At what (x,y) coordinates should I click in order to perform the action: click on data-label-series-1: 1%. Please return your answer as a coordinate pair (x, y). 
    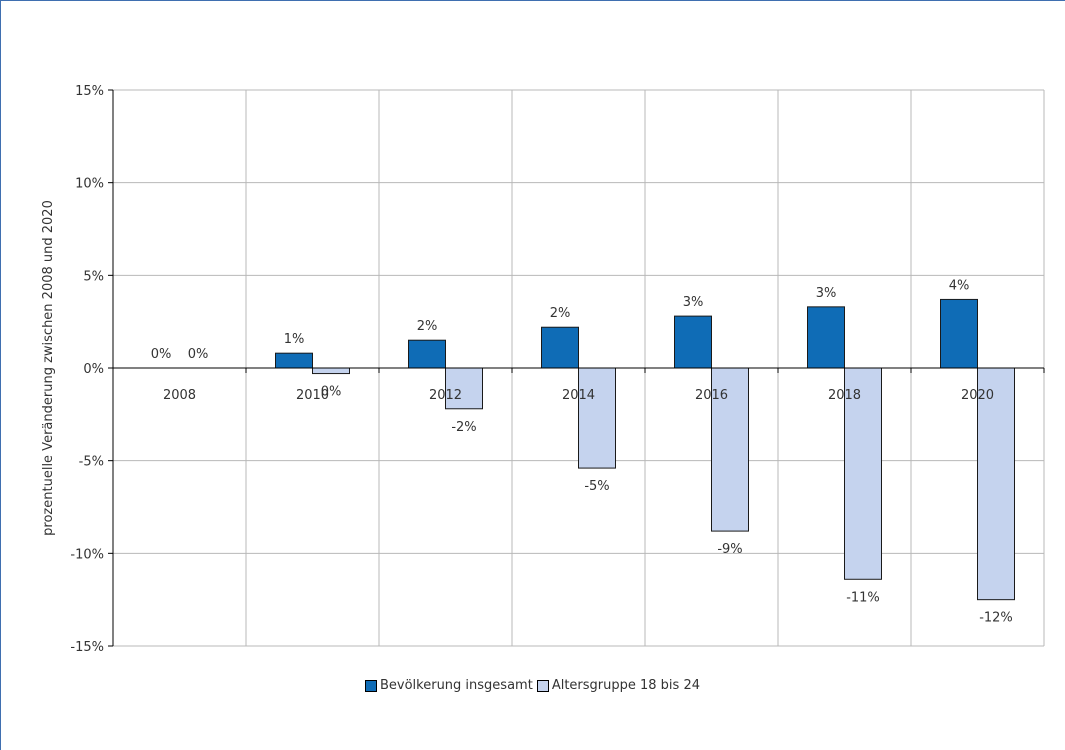
    Looking at the image, I should click on (294, 339).